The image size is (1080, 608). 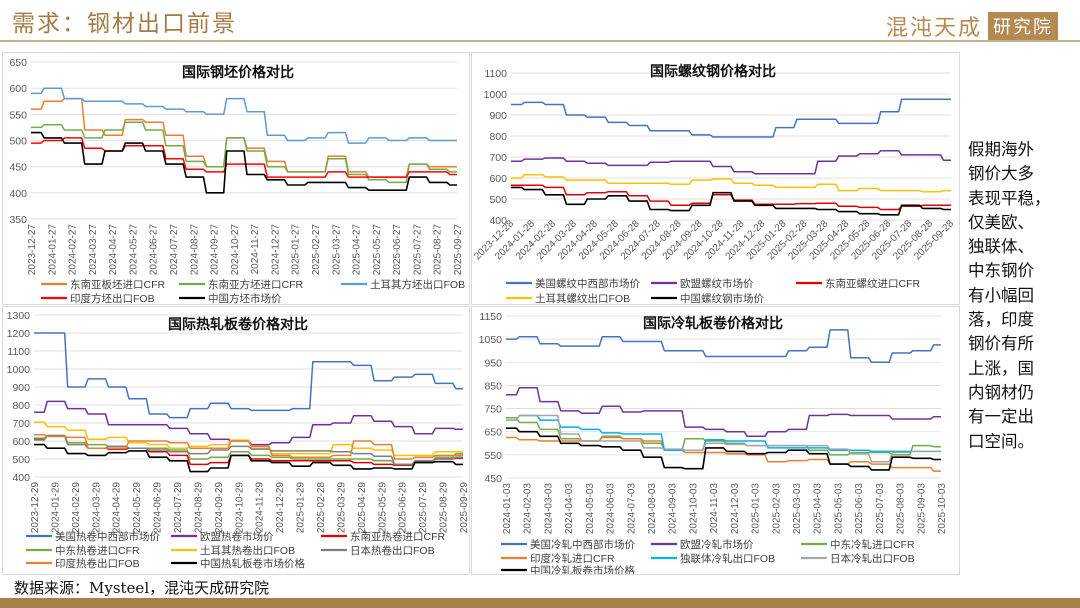 What do you see at coordinates (797, 509) in the screenshot?
I see `x-tick-label: 2025-03-03` at bounding box center [797, 509].